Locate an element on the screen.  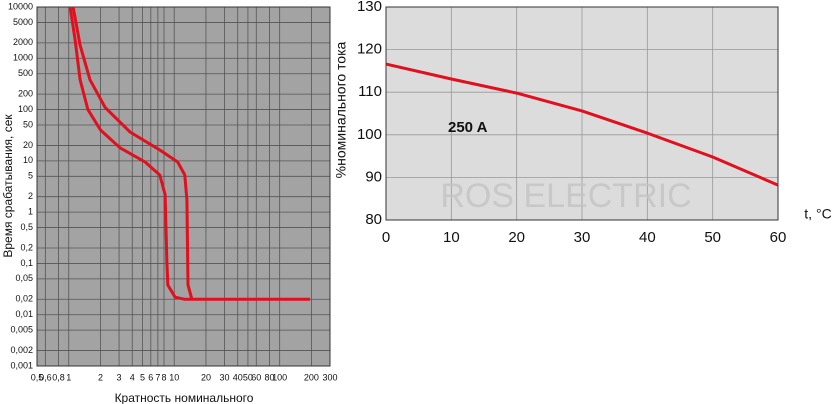
y-tick-label: 10 is located at coordinates (28, 160).